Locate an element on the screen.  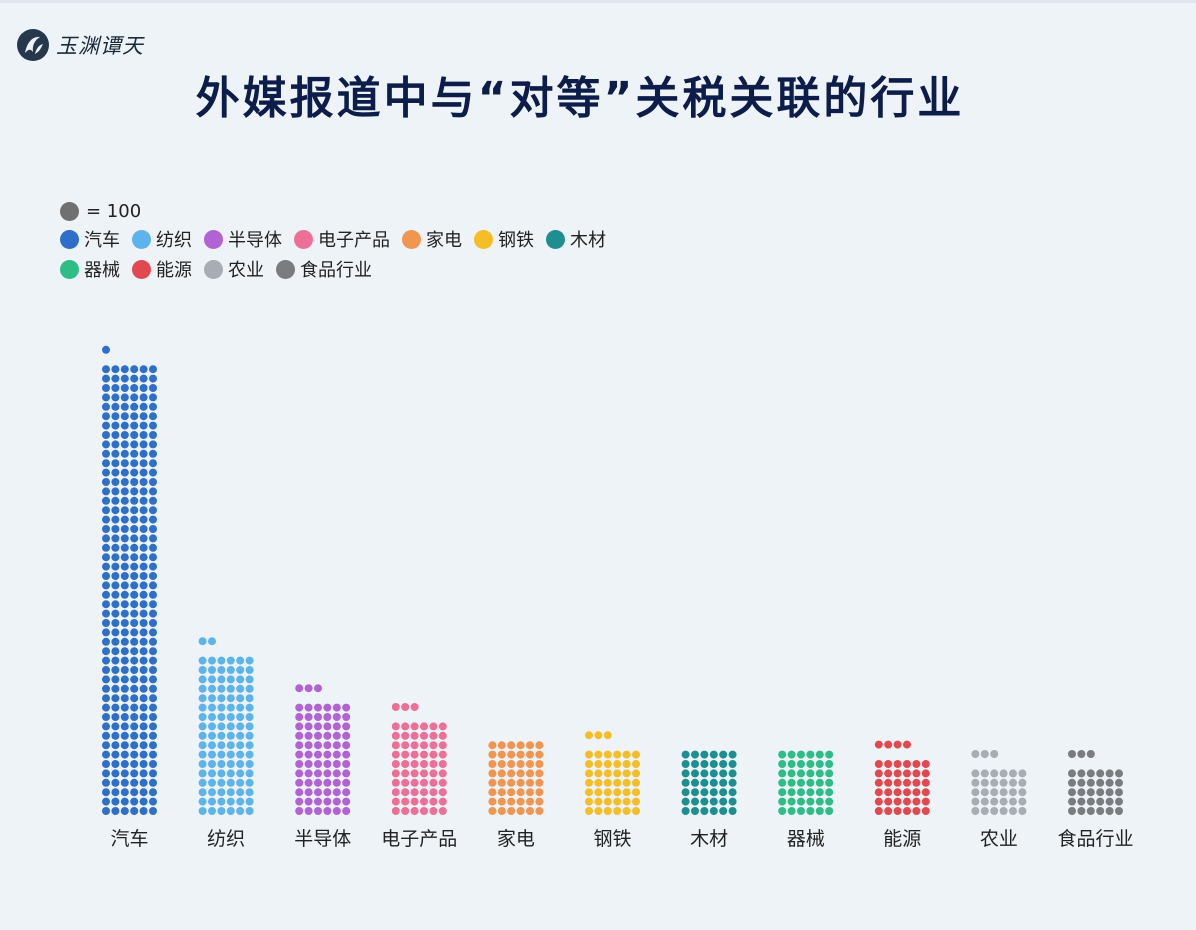
legend-label: 器械 is located at coordinates (102, 270).